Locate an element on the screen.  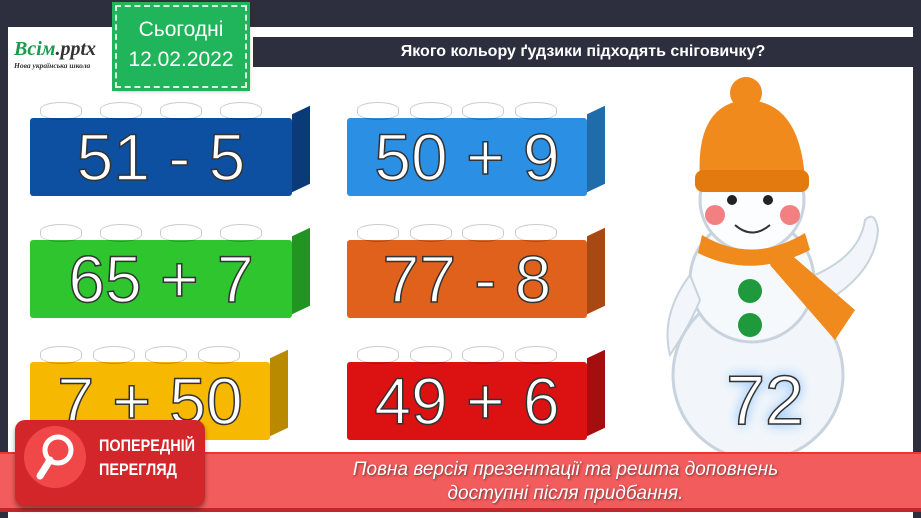
brick-expression: 77 - 8 is located at coordinates (476, 271).